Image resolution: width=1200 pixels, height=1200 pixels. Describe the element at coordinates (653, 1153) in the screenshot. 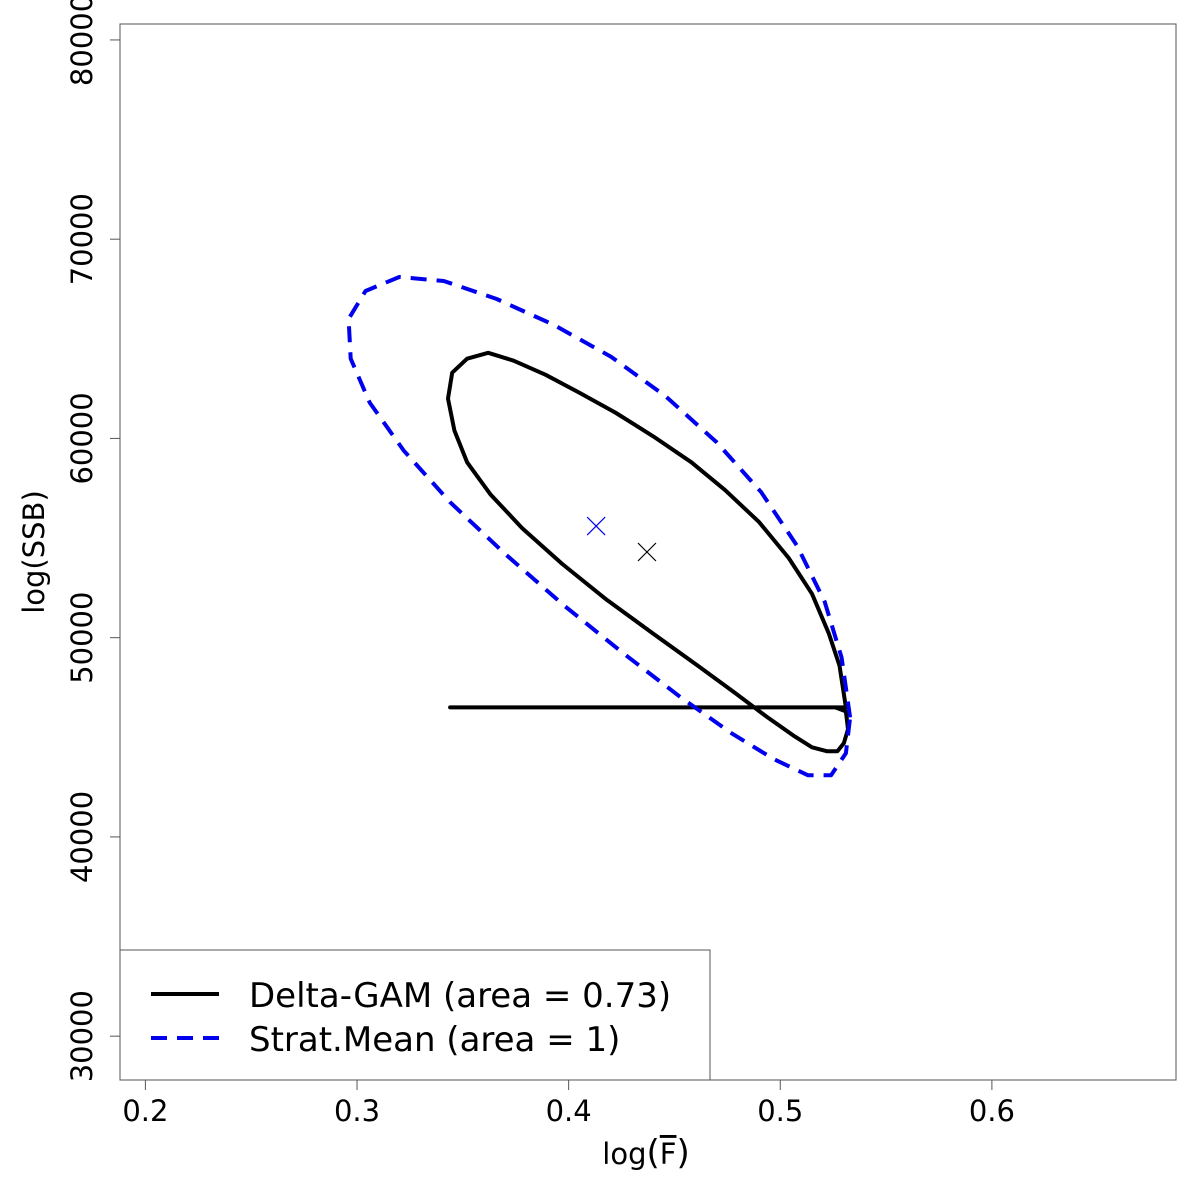

I see `x-axis-title-open-paren: (` at that location.